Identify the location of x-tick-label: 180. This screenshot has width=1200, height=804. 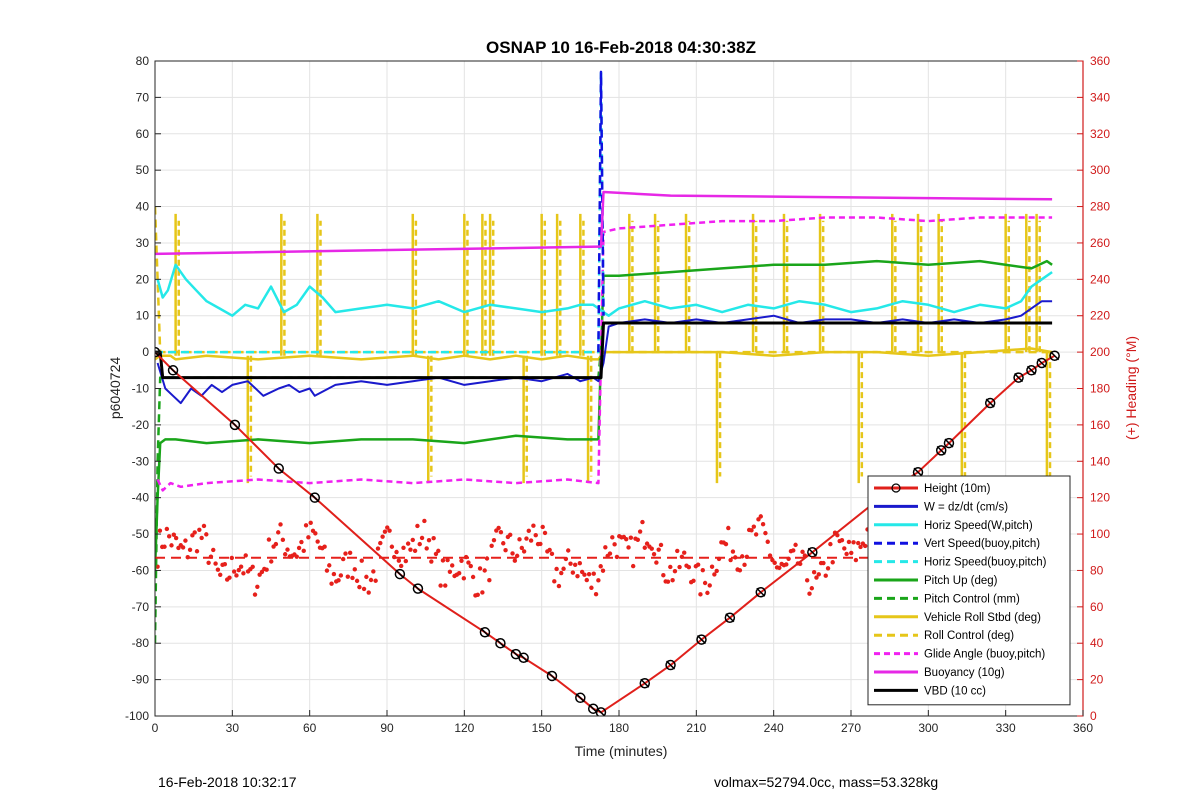
(619, 728).